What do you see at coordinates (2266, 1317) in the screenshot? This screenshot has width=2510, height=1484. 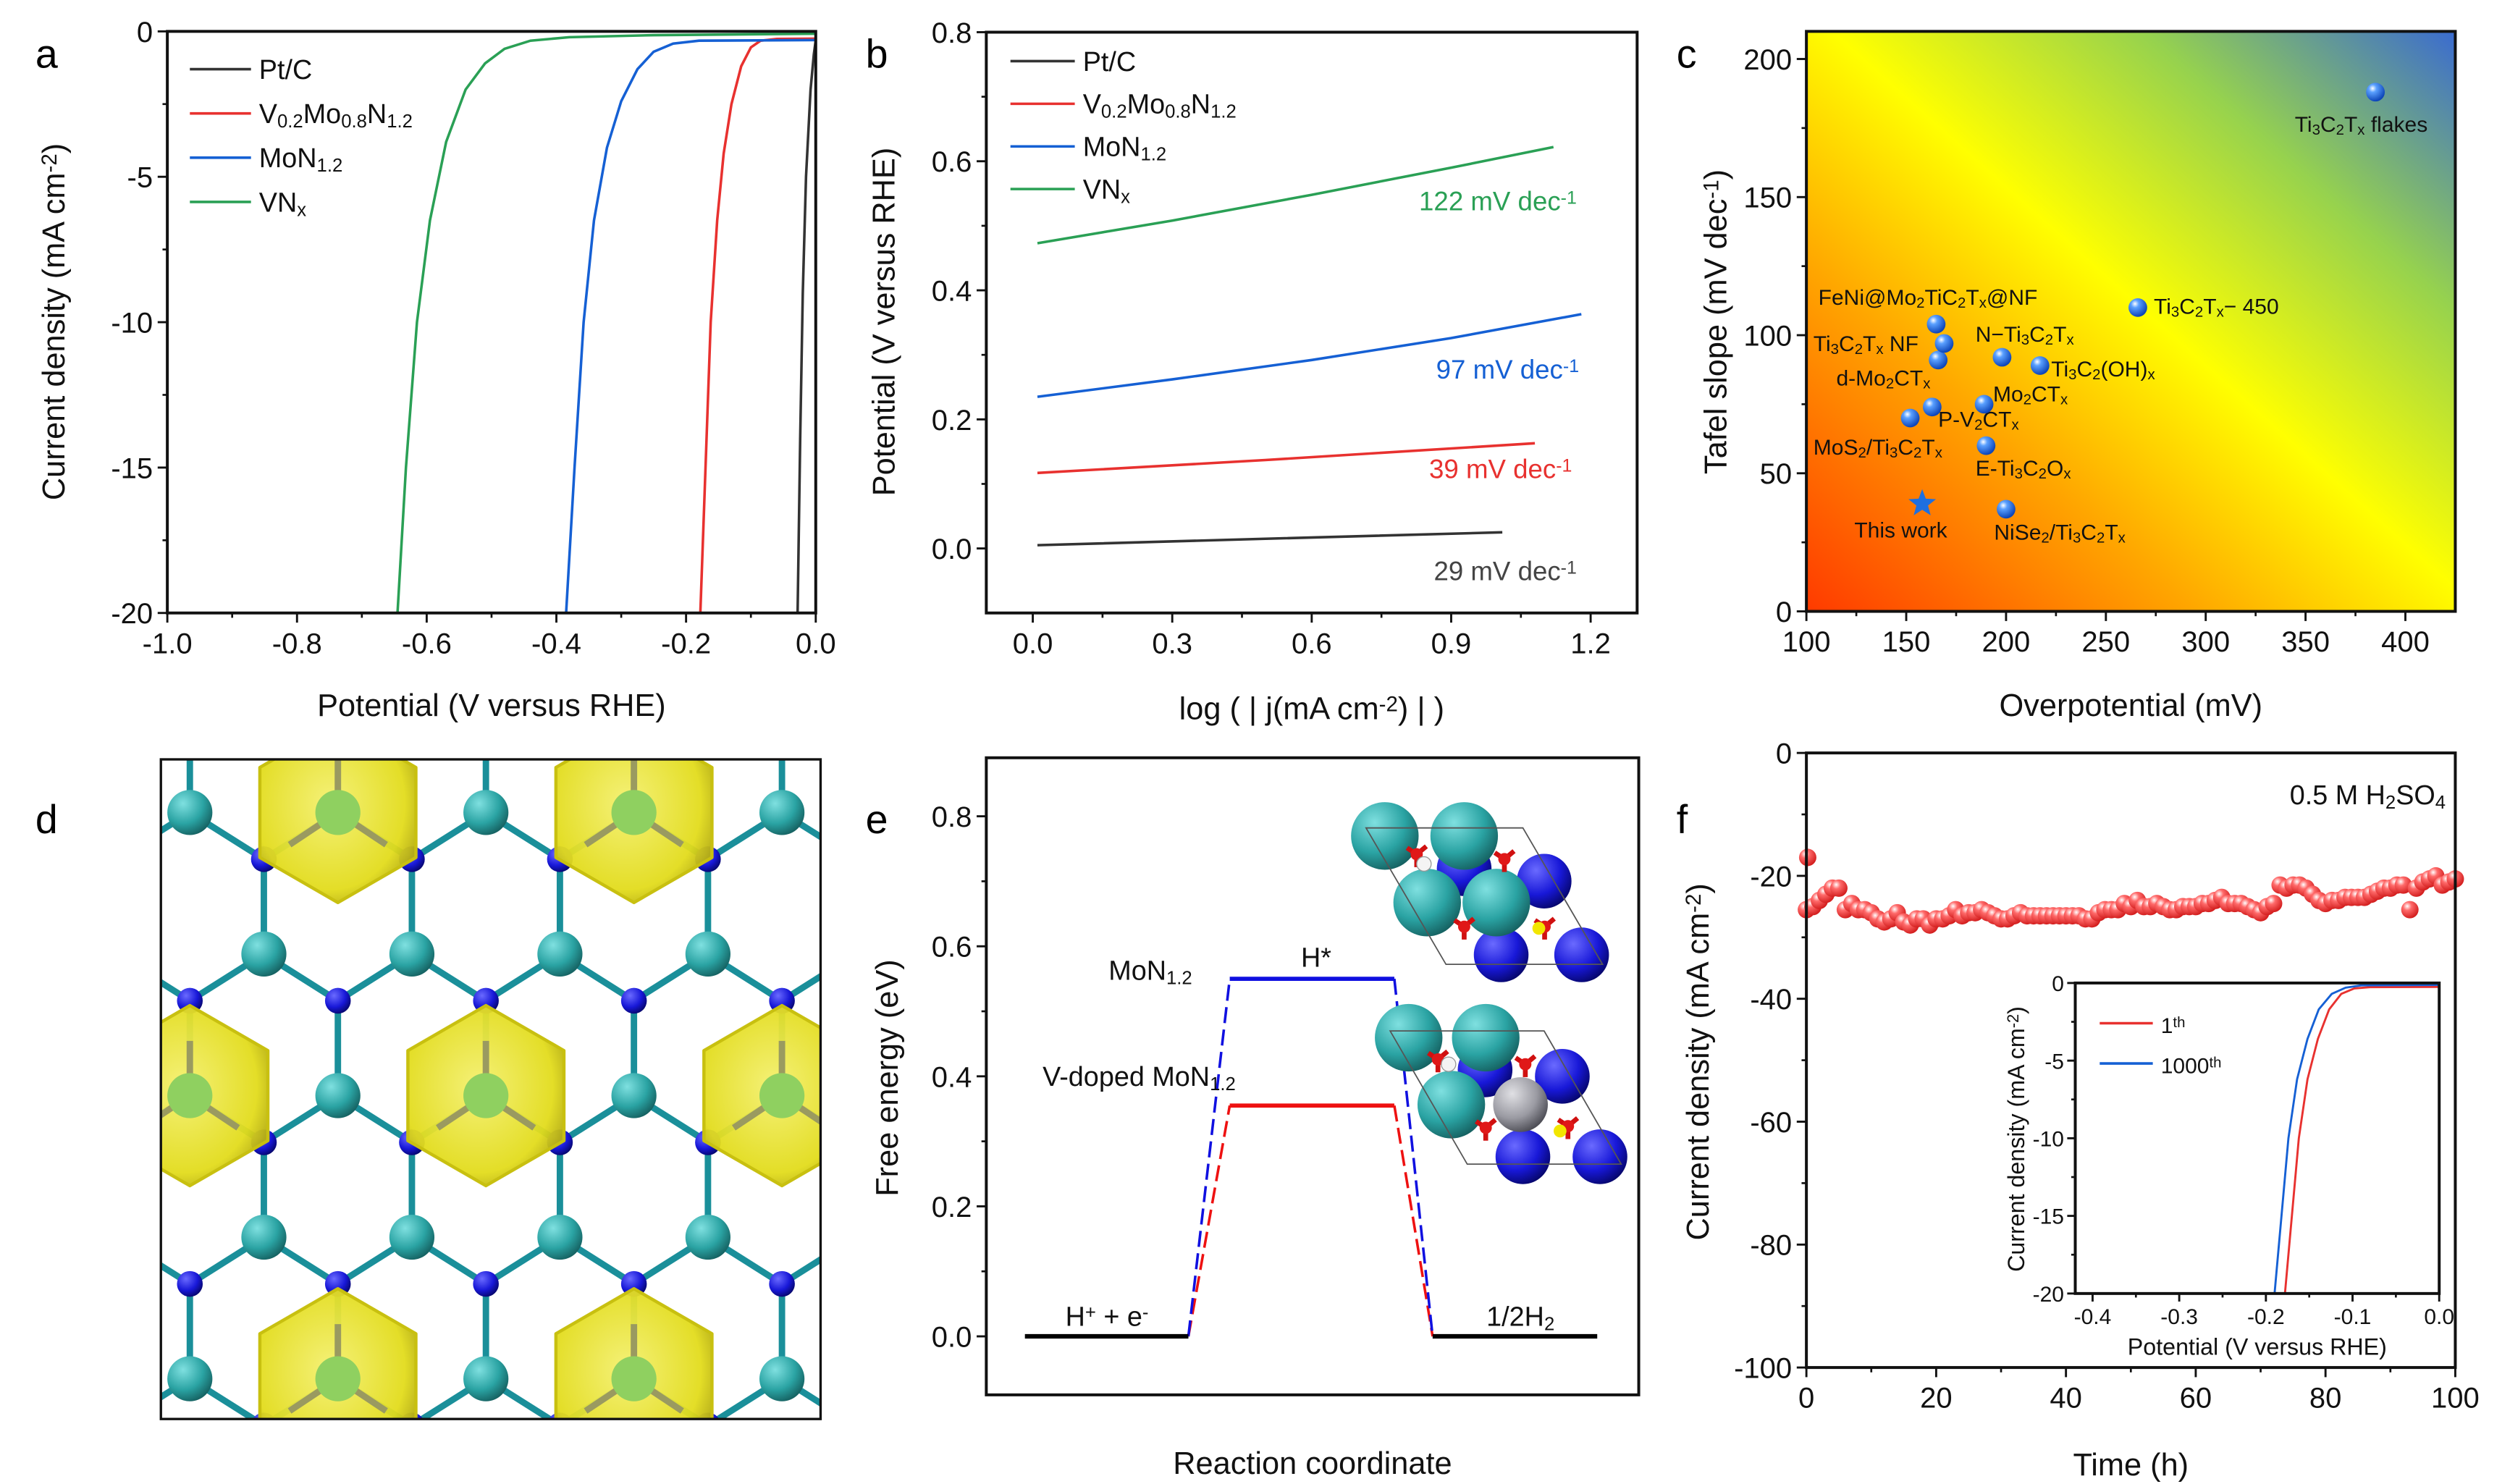 I see `x-tick-label: -0.2` at bounding box center [2266, 1317].